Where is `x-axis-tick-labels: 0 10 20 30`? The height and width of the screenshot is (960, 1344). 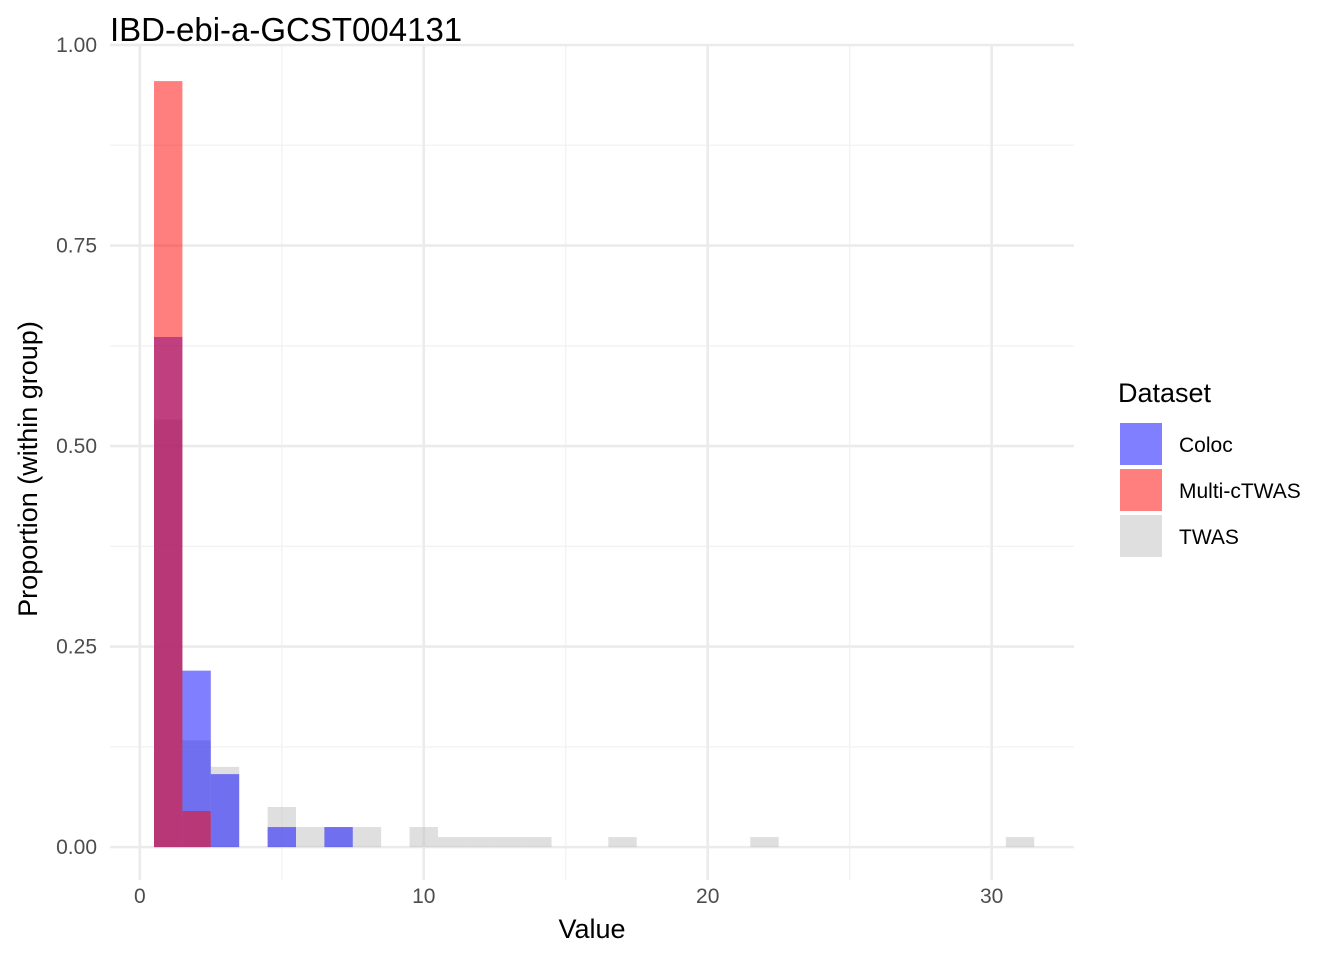 x-axis-tick-labels: 0 10 20 30 is located at coordinates (568, 896).